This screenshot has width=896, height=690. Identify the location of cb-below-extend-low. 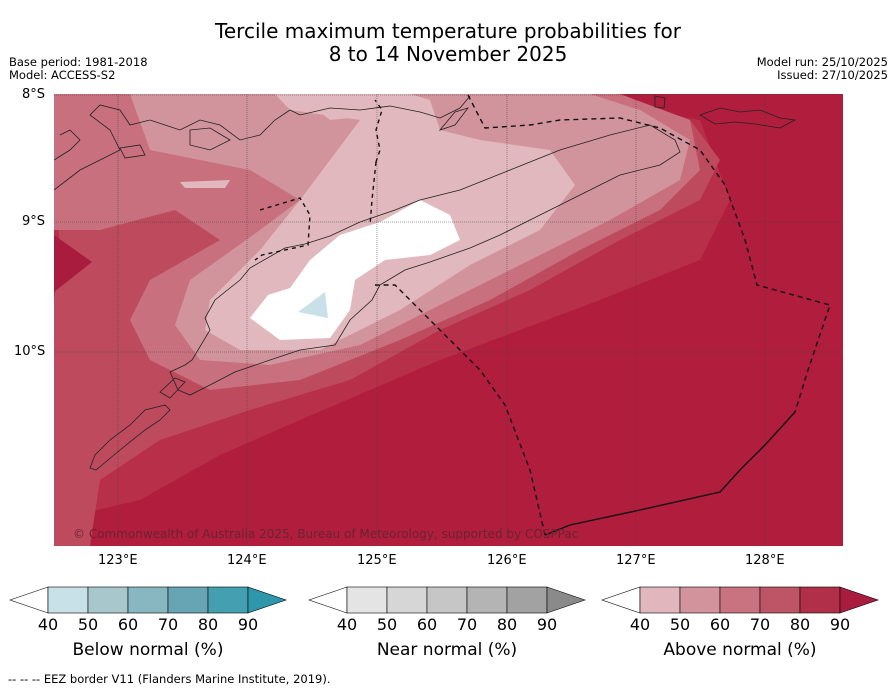
(29, 600).